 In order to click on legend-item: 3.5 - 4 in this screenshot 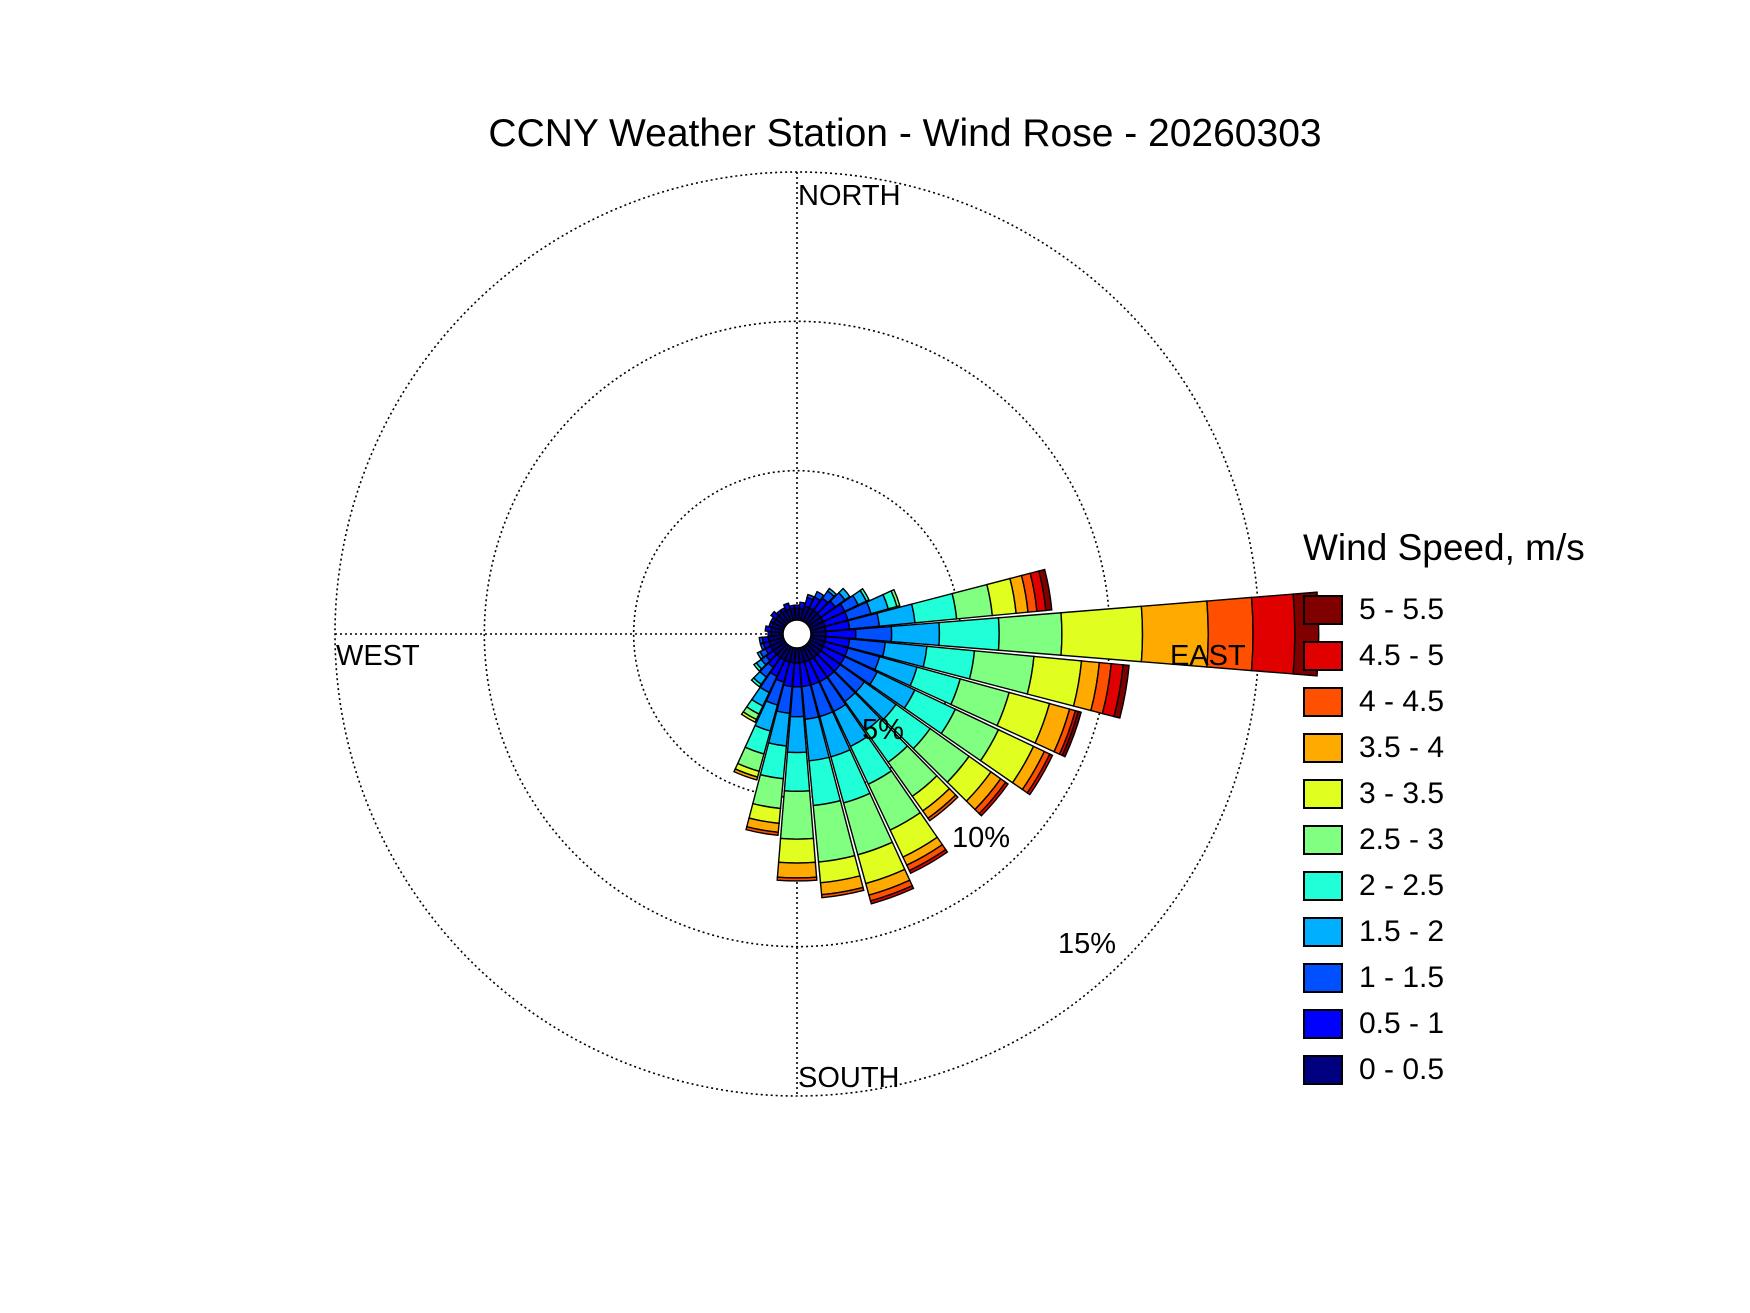, I will do `click(1444, 748)`.